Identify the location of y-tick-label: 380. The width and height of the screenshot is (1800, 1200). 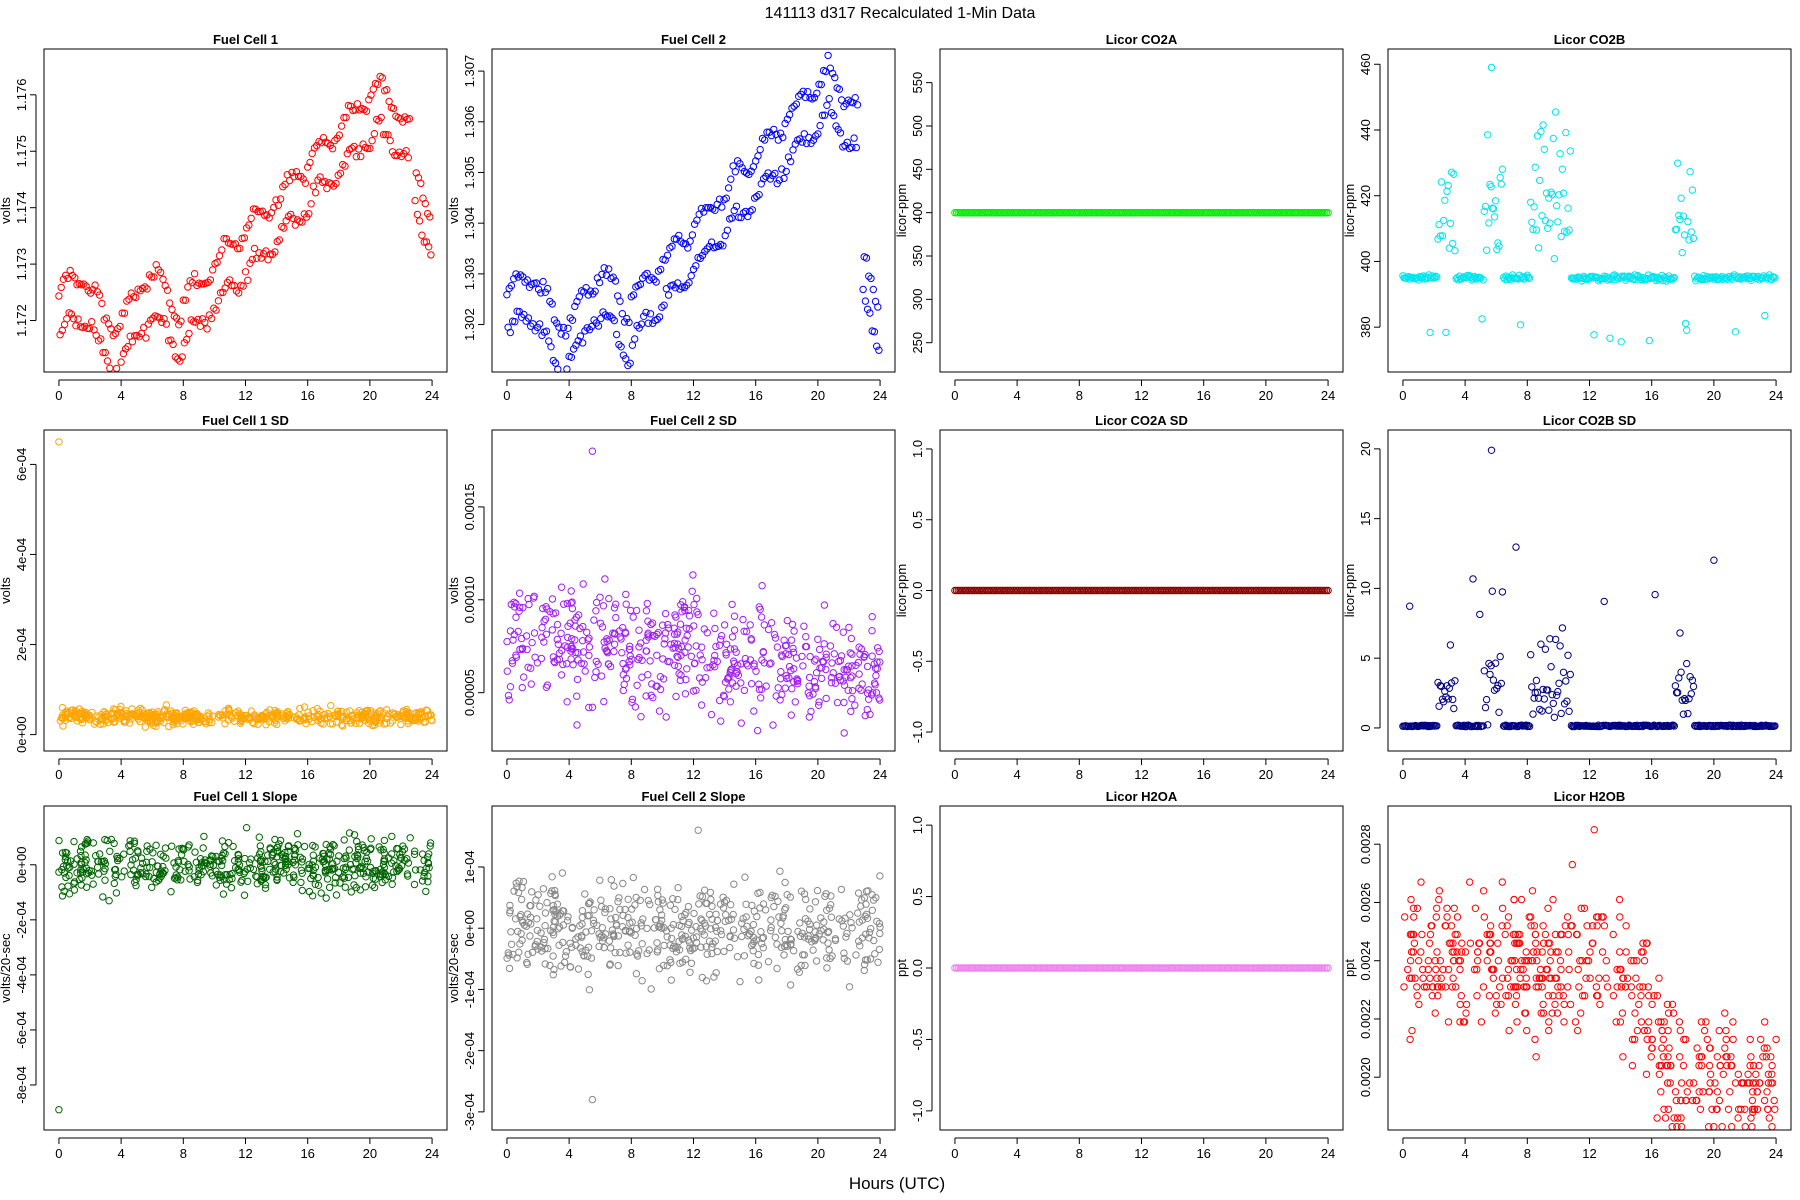
(1365, 327).